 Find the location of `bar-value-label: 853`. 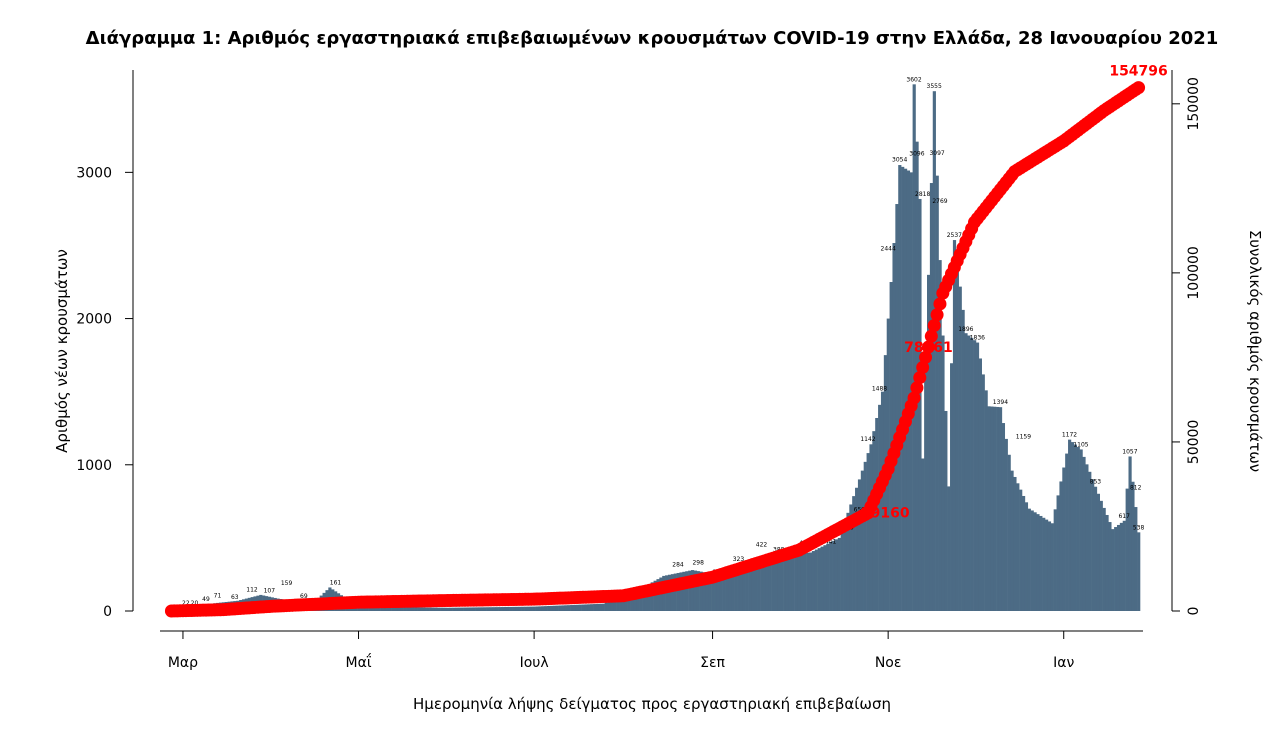

bar-value-label: 853 is located at coordinates (1096, 481).